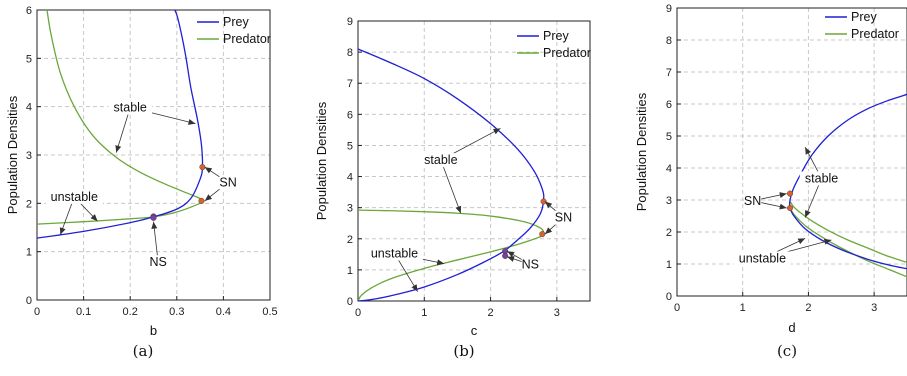  Describe the element at coordinates (269, 312) in the screenshot. I see `x-tick-label: 0.5` at that location.